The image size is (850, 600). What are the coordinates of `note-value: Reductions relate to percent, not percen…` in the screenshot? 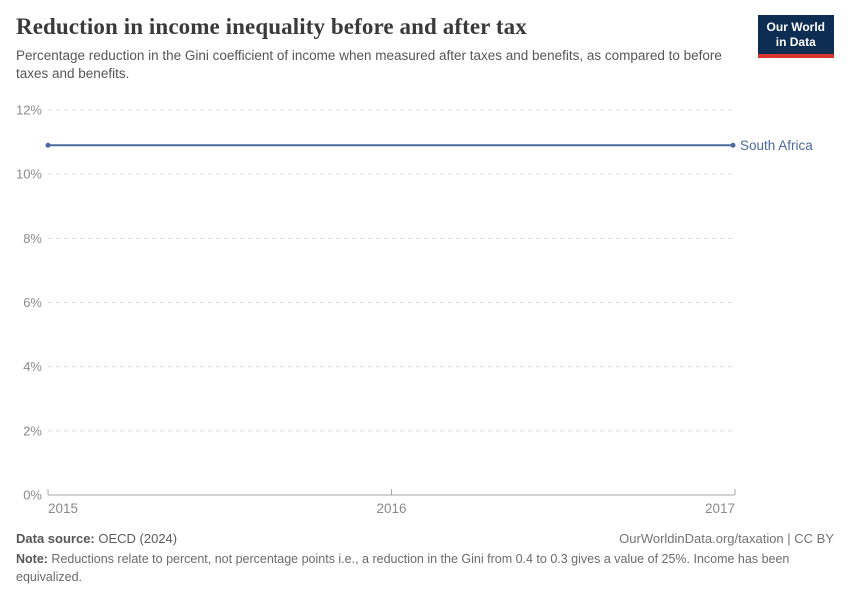 It's located at (403, 568).